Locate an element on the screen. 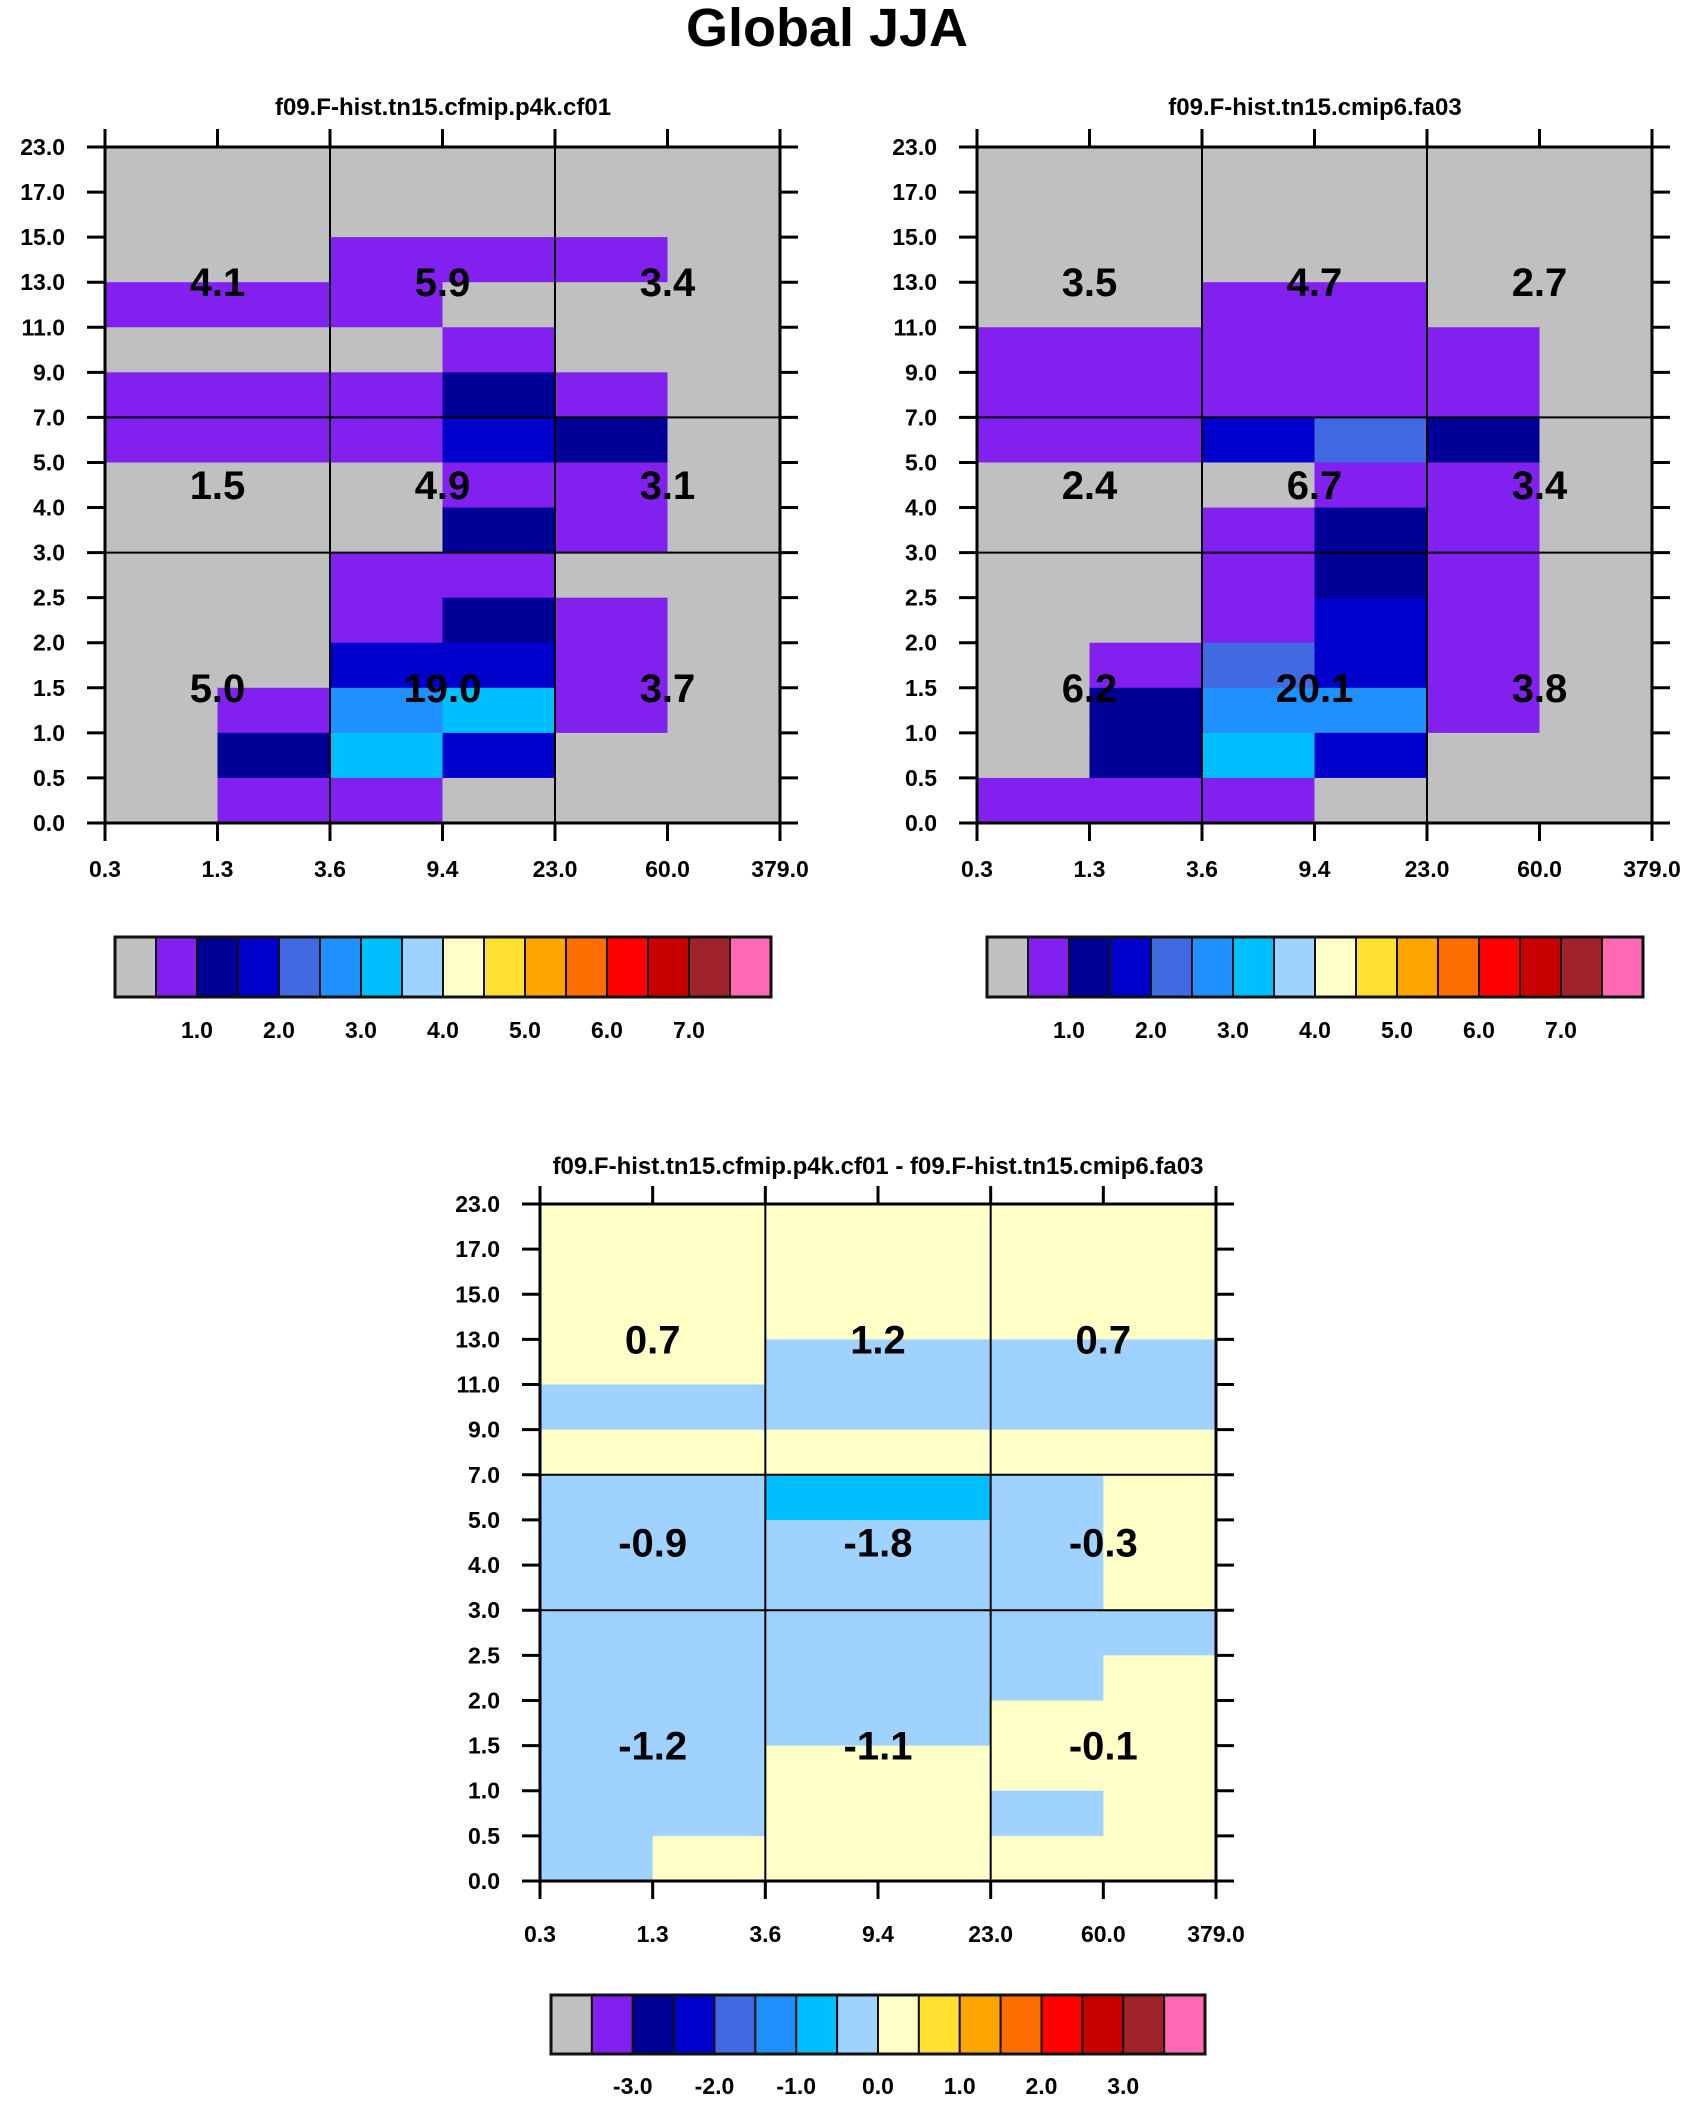 This screenshot has width=1696, height=2103. x-tick-label: 1.3 is located at coordinates (1090, 869).